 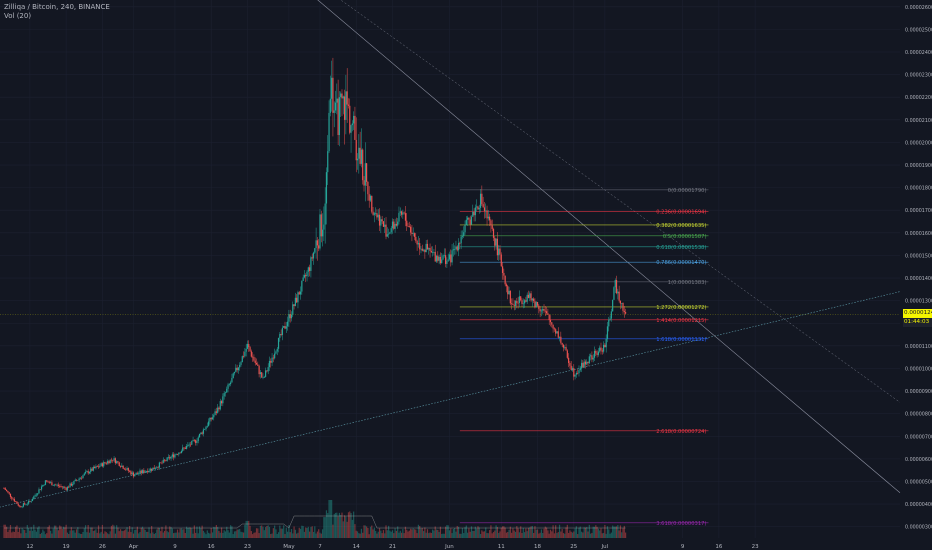 What do you see at coordinates (18, 16) in the screenshot?
I see `volume-indicator-label: Vol (20)` at bounding box center [18, 16].